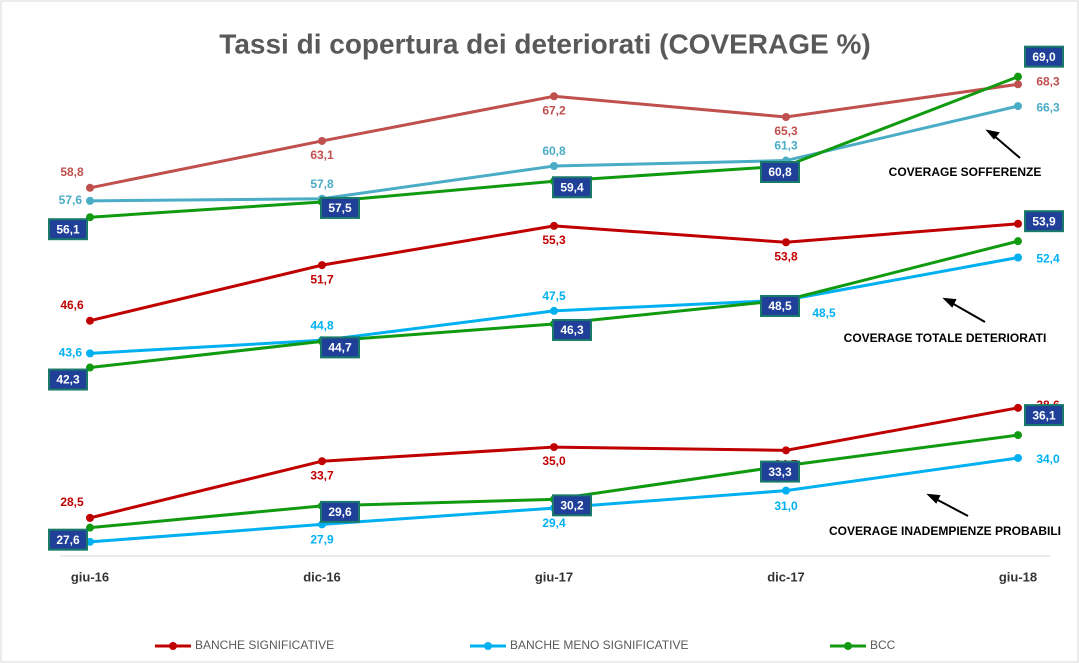  I want to click on value-label: 42,3, so click(68, 380).